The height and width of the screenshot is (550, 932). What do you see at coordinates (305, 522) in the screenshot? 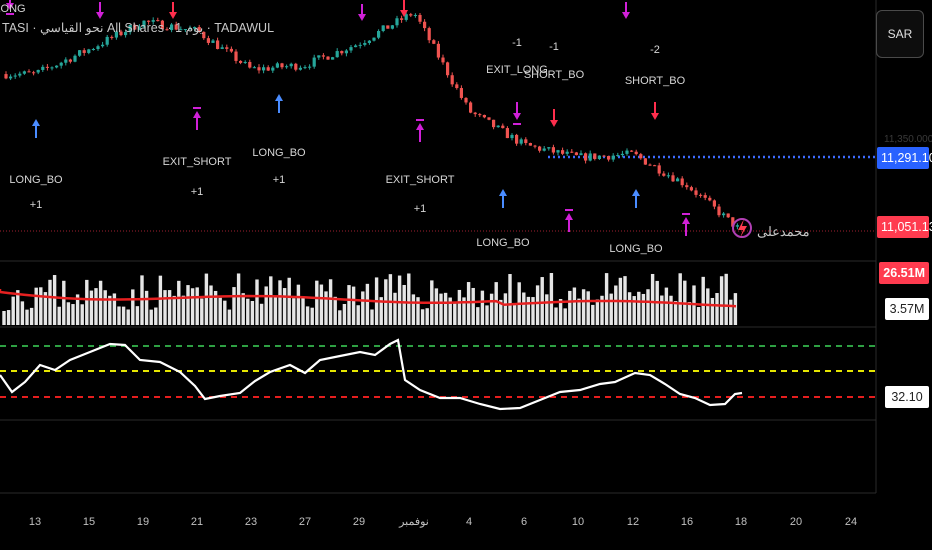
I see `x-axis-tick-label: 27` at bounding box center [305, 522].